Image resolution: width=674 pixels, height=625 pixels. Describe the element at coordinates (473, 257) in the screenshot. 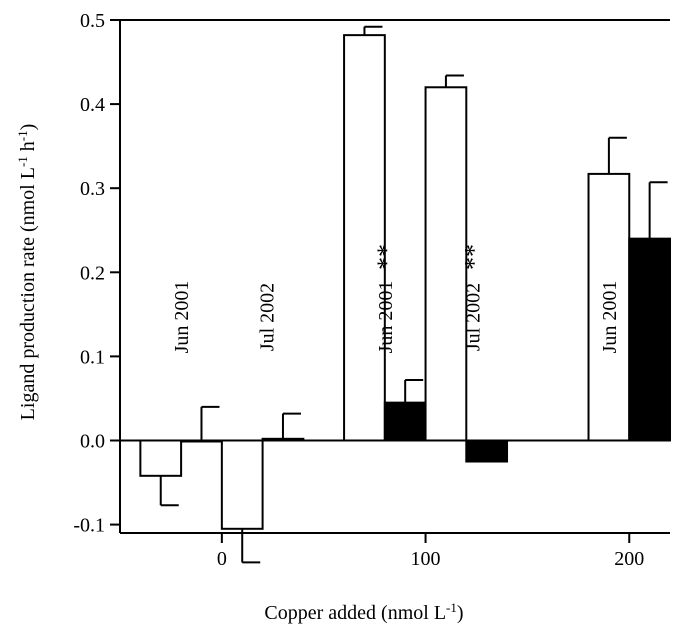

I see `significance-marker-4: **` at that location.